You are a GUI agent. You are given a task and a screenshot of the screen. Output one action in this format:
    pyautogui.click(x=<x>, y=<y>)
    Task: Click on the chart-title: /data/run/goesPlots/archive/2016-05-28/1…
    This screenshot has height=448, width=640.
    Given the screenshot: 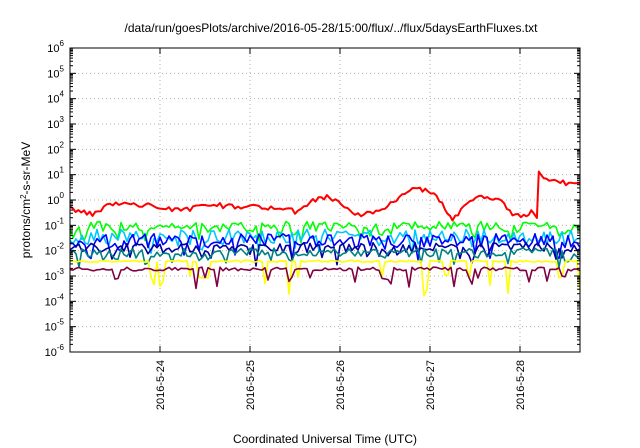 What is the action you would take?
    pyautogui.click(x=332, y=28)
    